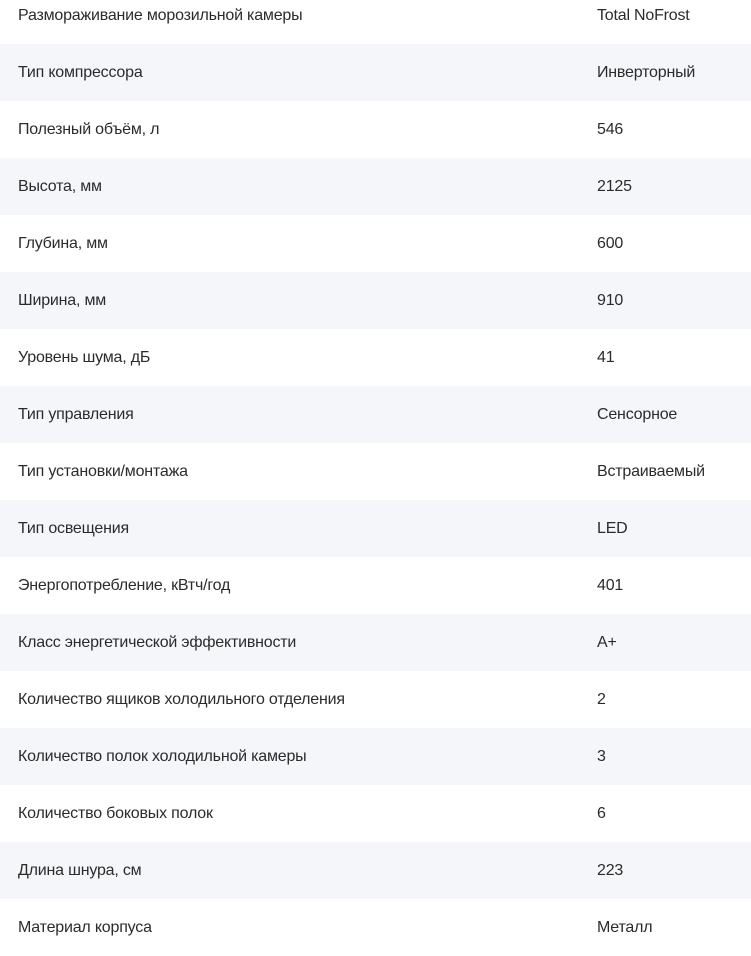 This screenshot has width=751, height=956. I want to click on spec-label: Ширина, мм, so click(62, 300).